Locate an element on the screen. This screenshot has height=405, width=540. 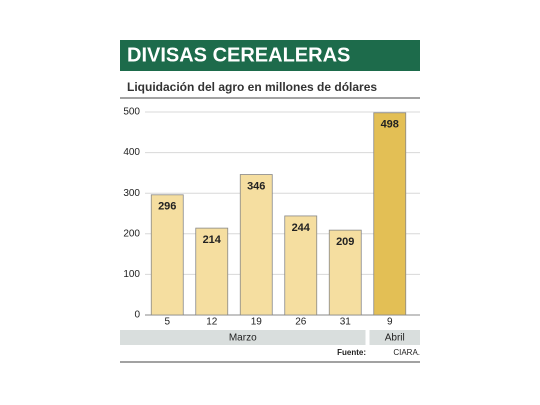
value-label: 244 is located at coordinates (301, 228).